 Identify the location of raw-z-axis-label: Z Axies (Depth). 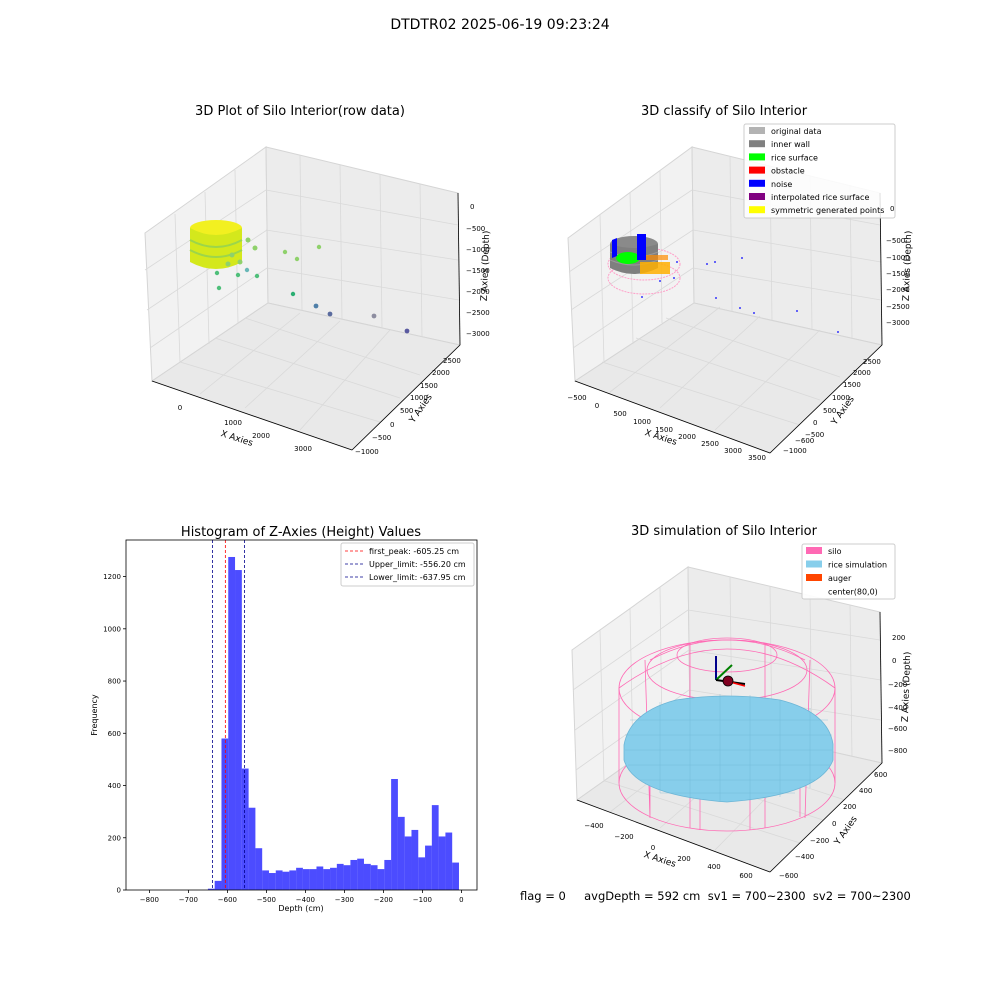
(486, 266).